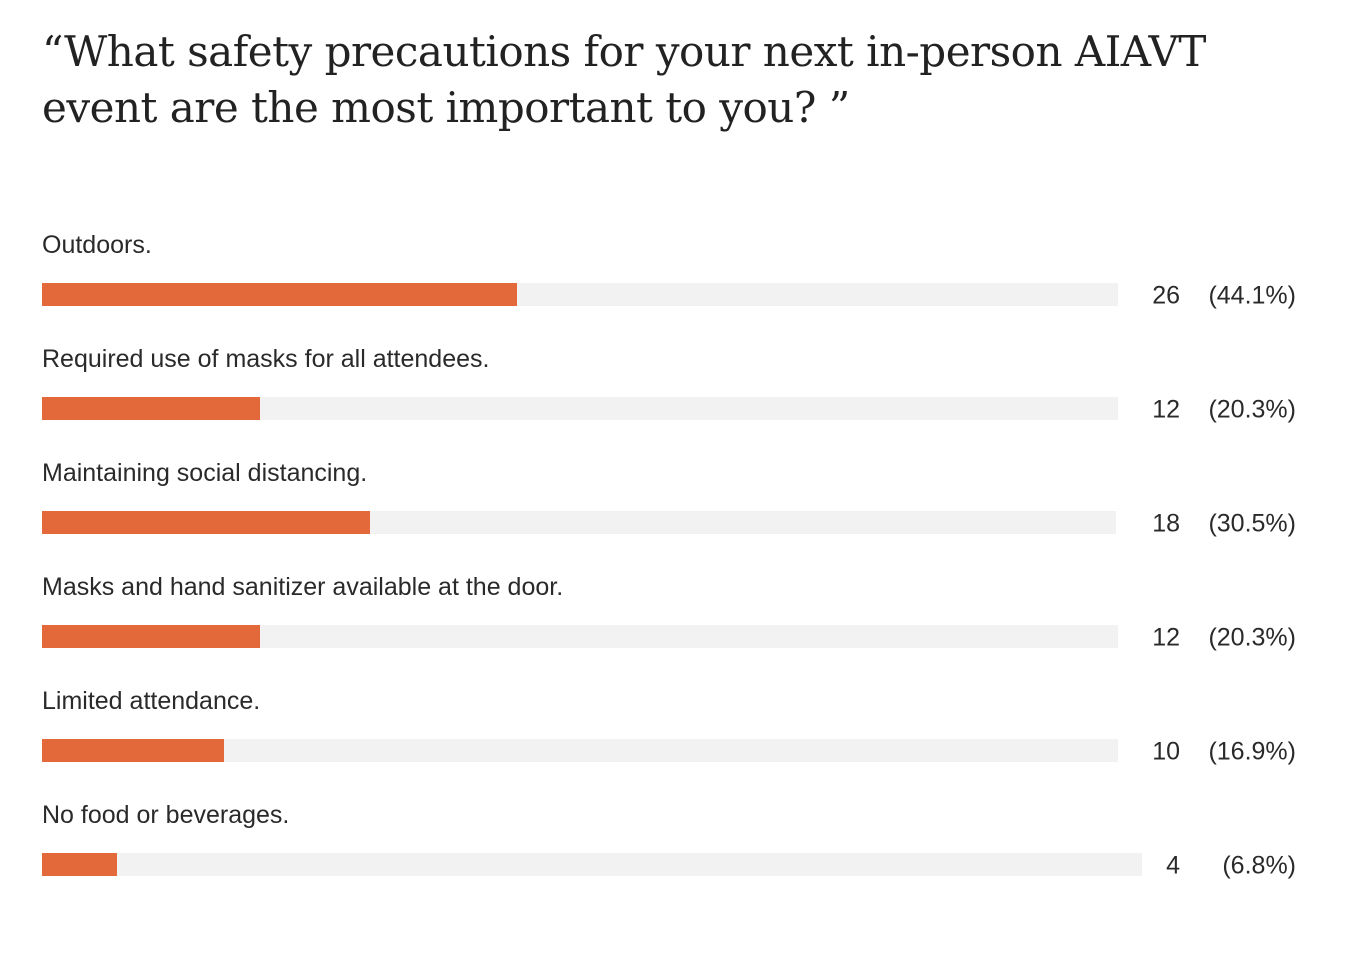 The image size is (1362, 968). What do you see at coordinates (151, 701) in the screenshot?
I see `category-label: Limited attendance.` at bounding box center [151, 701].